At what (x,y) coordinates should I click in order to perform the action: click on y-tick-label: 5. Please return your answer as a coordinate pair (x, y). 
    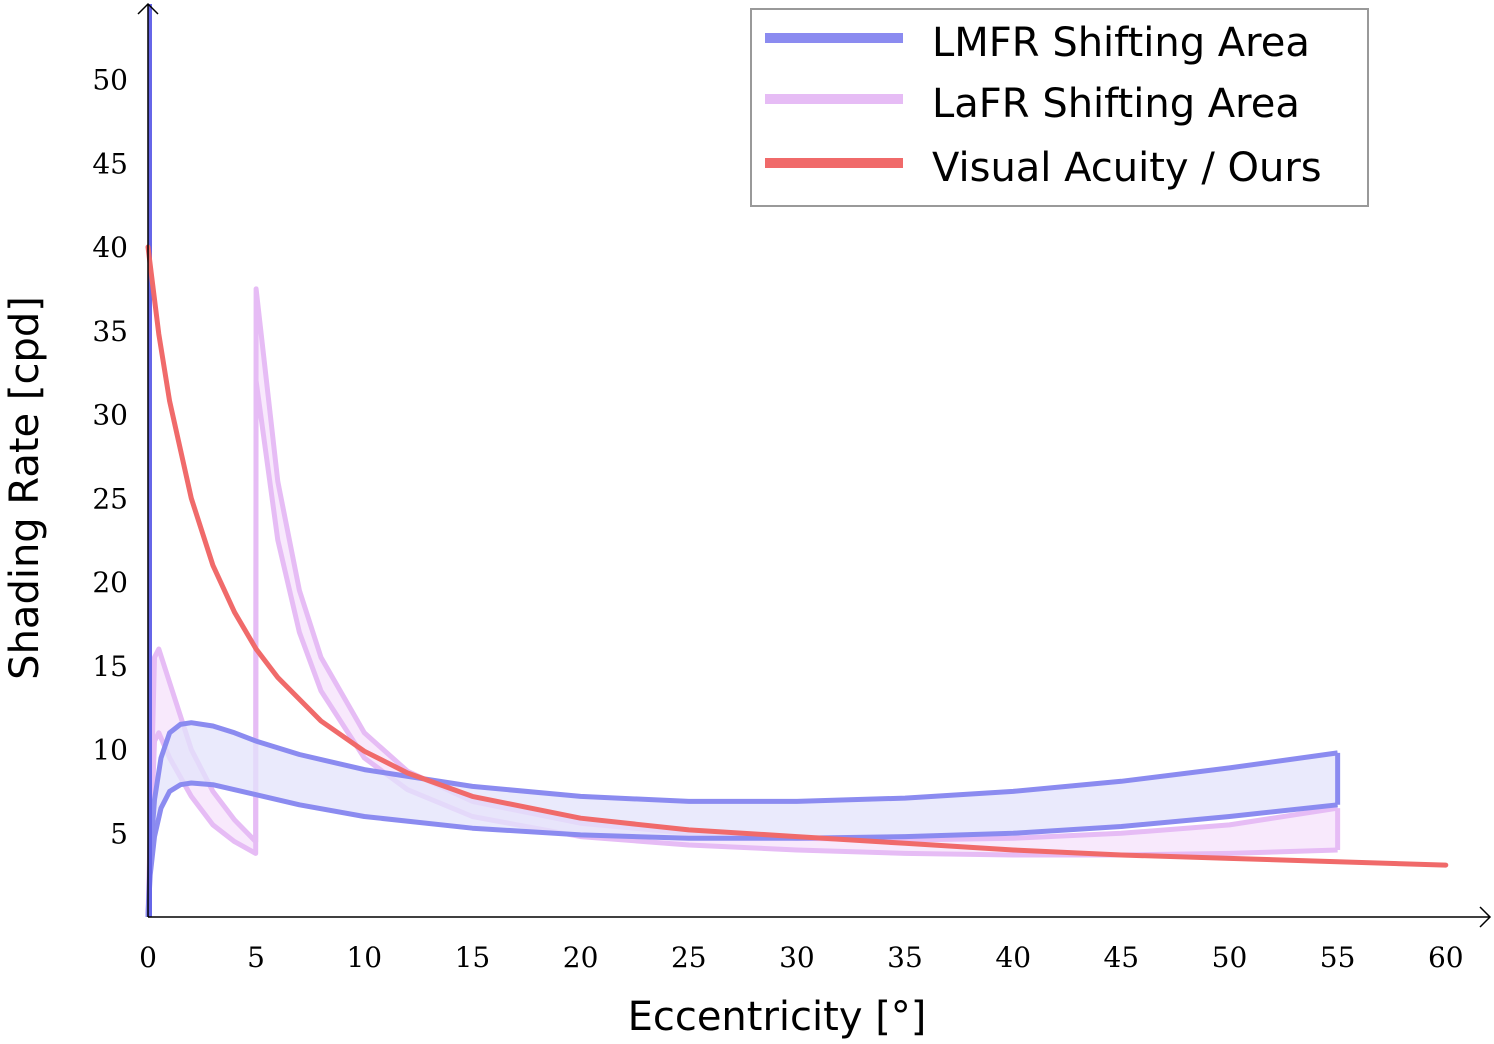
    Looking at the image, I should click on (119, 833).